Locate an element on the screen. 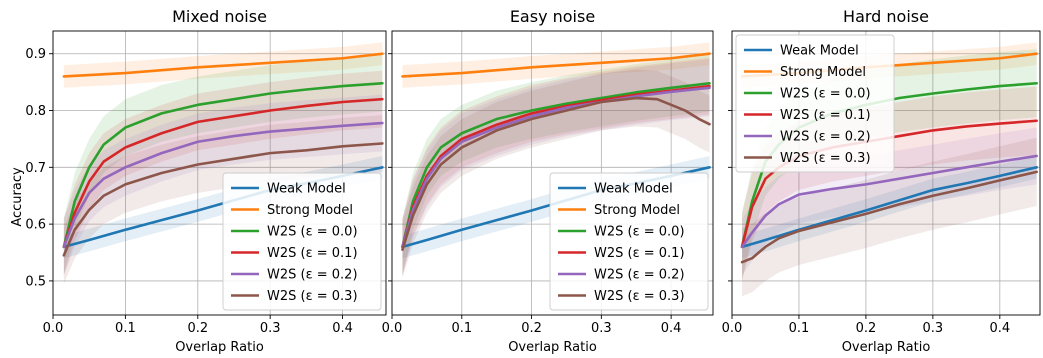  y-tick-label: 0.7 is located at coordinates (35, 168).